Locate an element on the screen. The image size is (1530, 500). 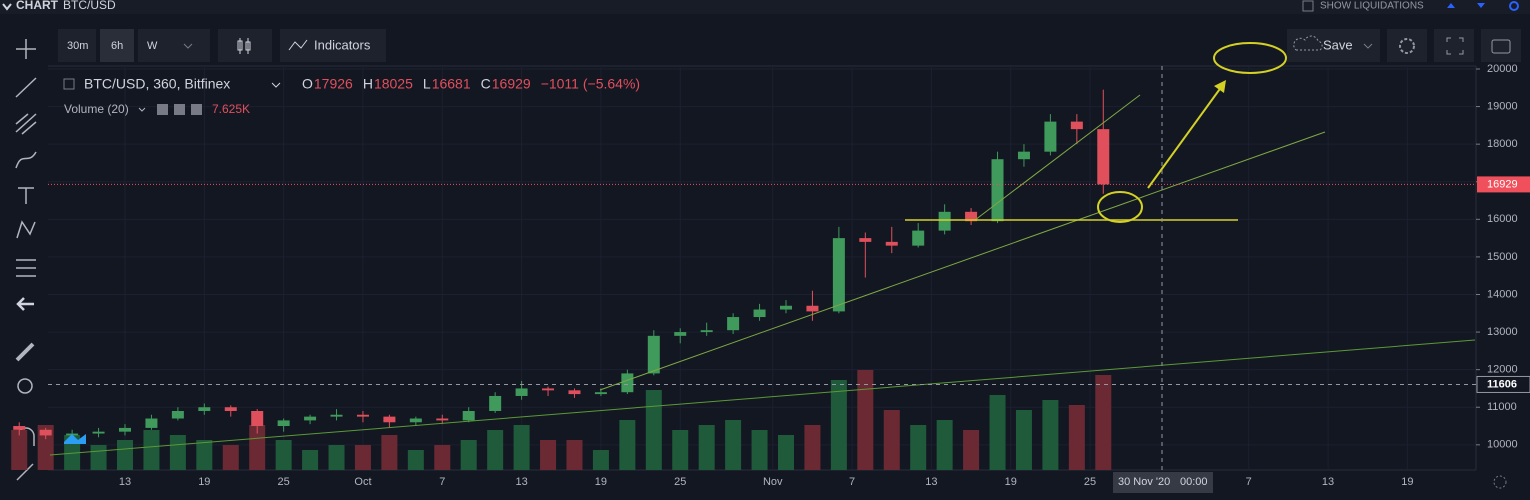
visibility-button is located at coordinates (162, 109).